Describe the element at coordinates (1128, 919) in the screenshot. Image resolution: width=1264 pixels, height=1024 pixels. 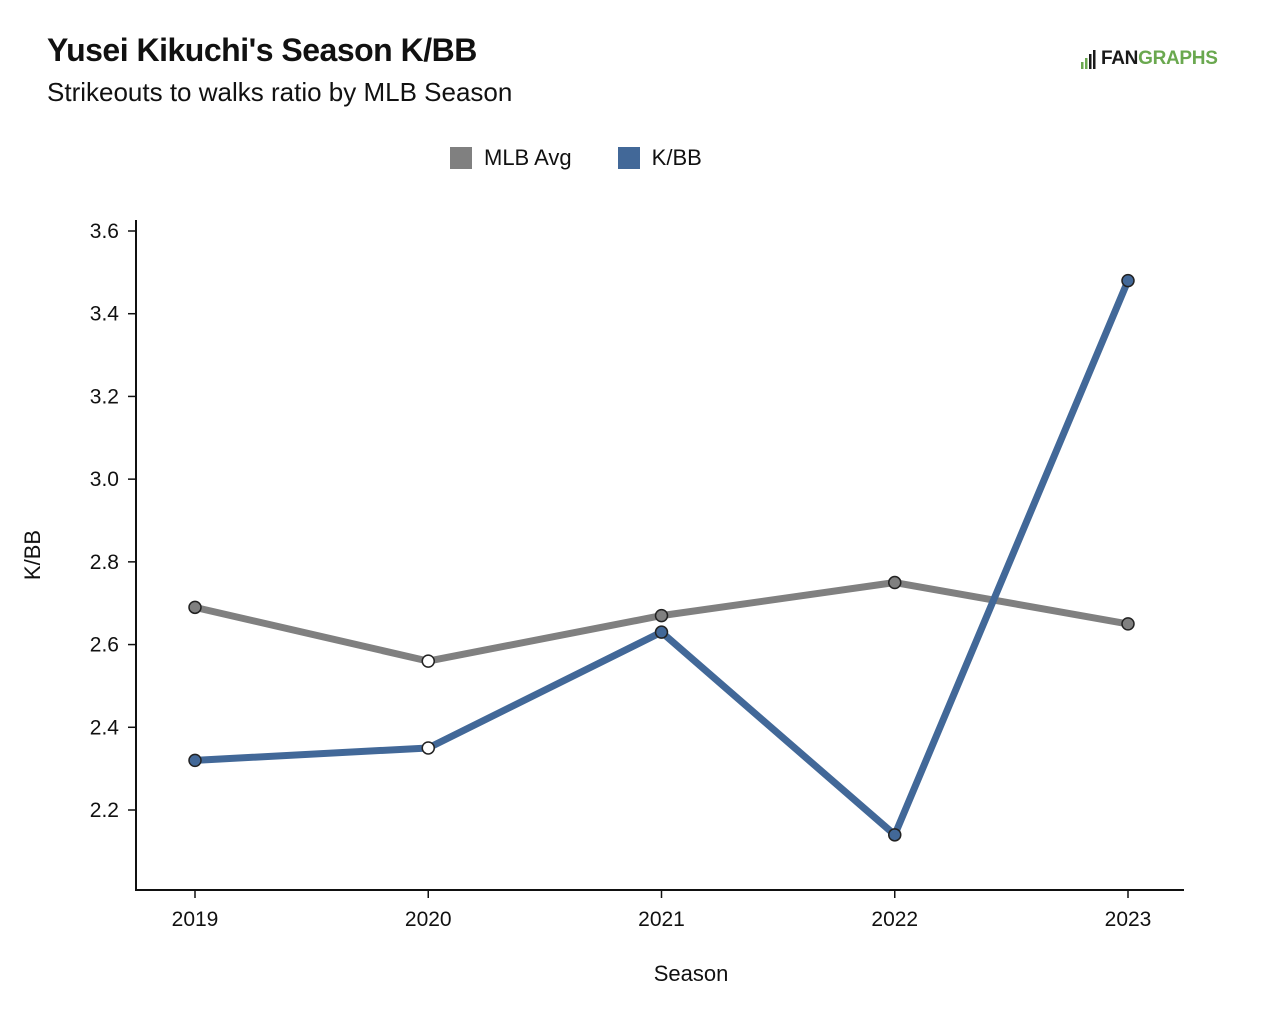
I see `x-tick-label: 2023` at that location.